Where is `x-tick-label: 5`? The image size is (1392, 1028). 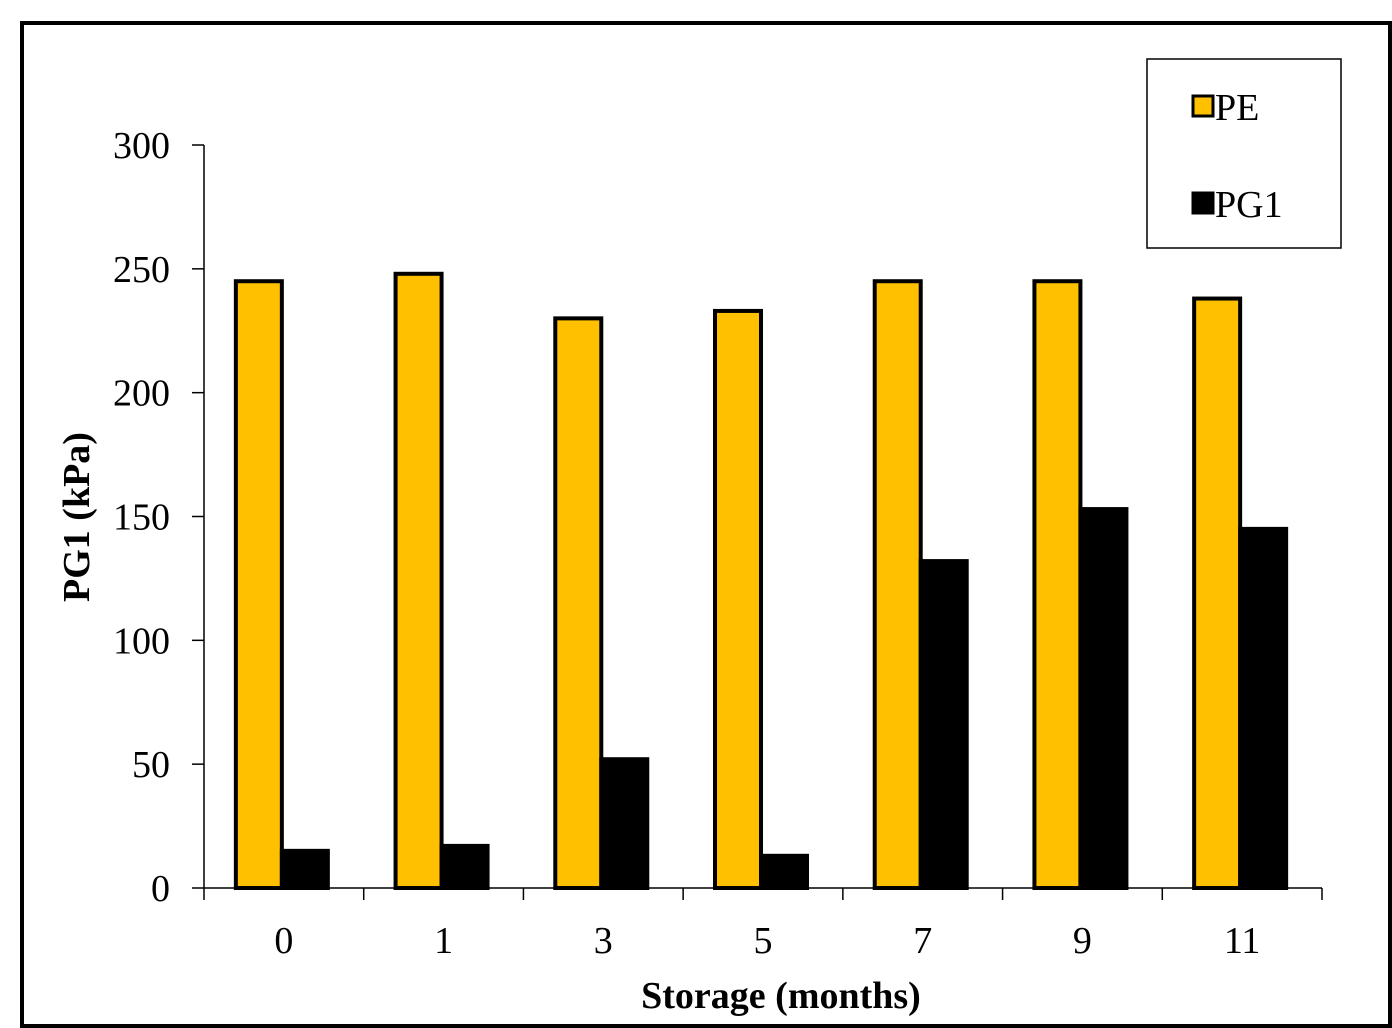
x-tick-label: 5 is located at coordinates (763, 941).